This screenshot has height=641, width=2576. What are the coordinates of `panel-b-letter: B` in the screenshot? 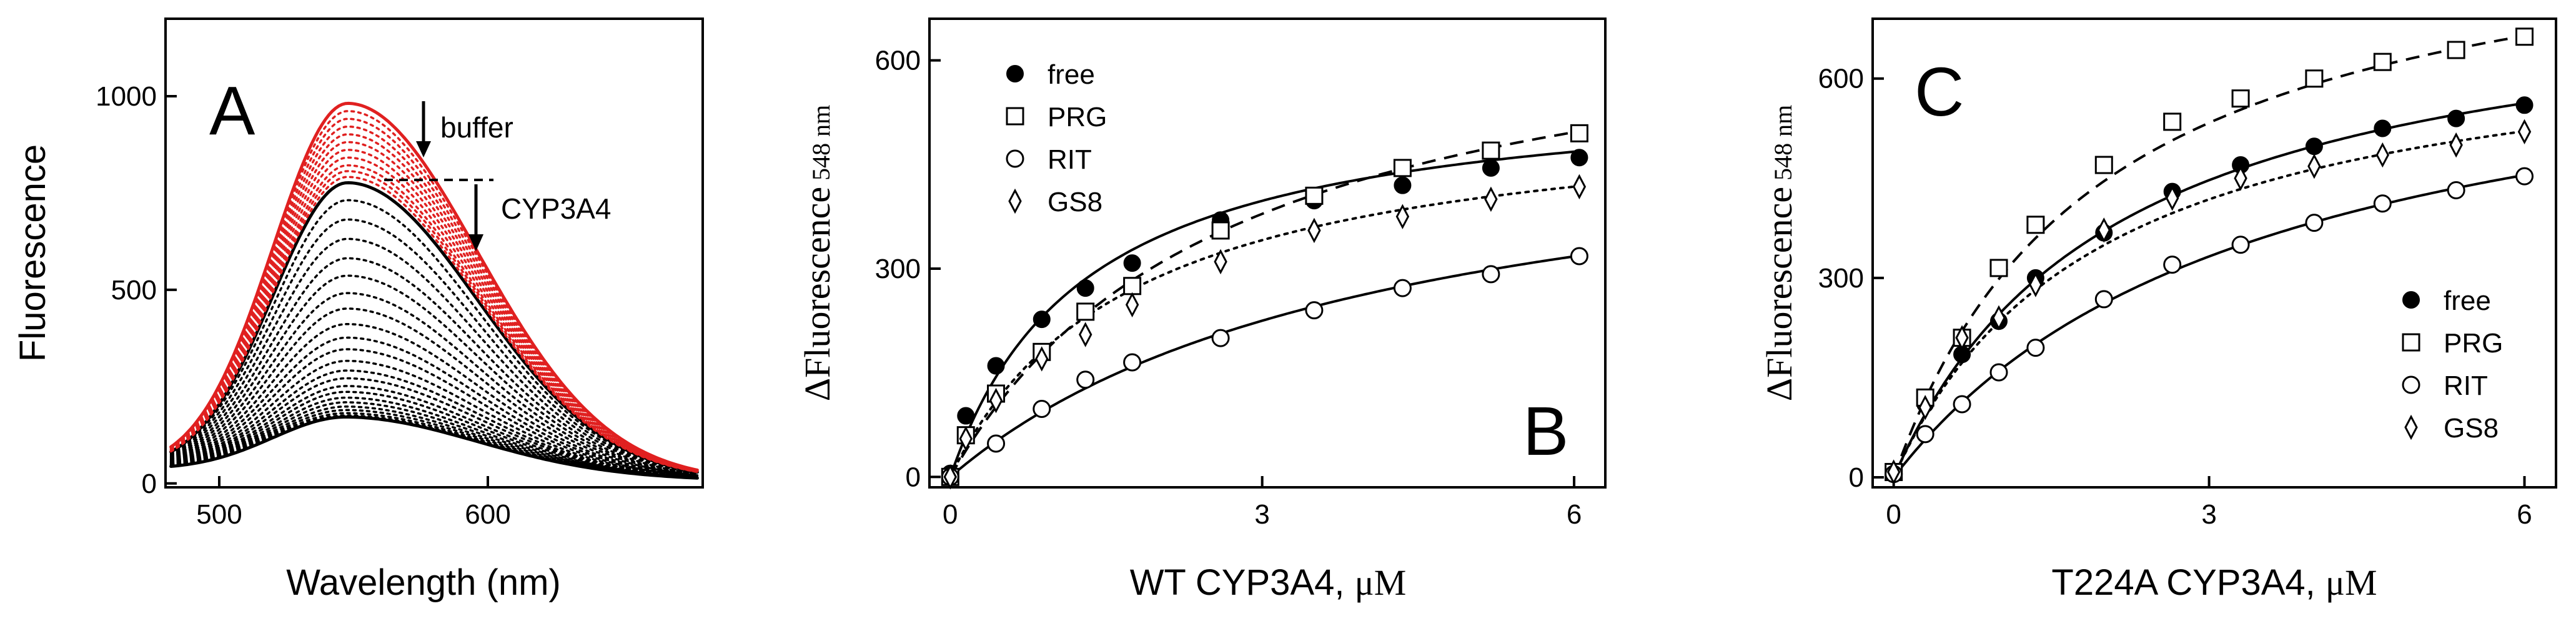 It's located at (1545, 431).